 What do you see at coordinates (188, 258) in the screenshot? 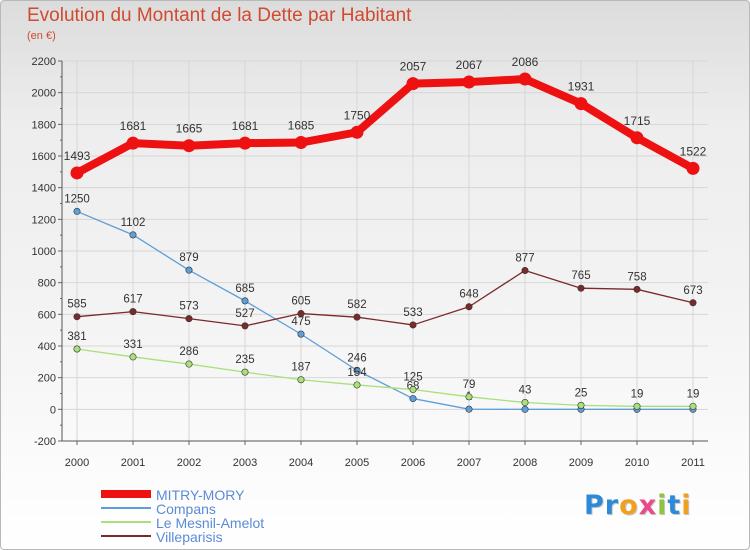
I see `data-label: 879` at bounding box center [188, 258].